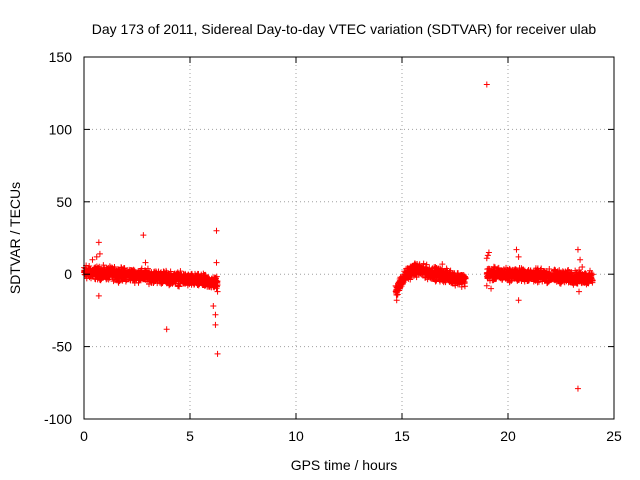 This screenshot has height=480, width=640. What do you see at coordinates (62, 347) in the screenshot?
I see `y-tick-label: -50` at bounding box center [62, 347].